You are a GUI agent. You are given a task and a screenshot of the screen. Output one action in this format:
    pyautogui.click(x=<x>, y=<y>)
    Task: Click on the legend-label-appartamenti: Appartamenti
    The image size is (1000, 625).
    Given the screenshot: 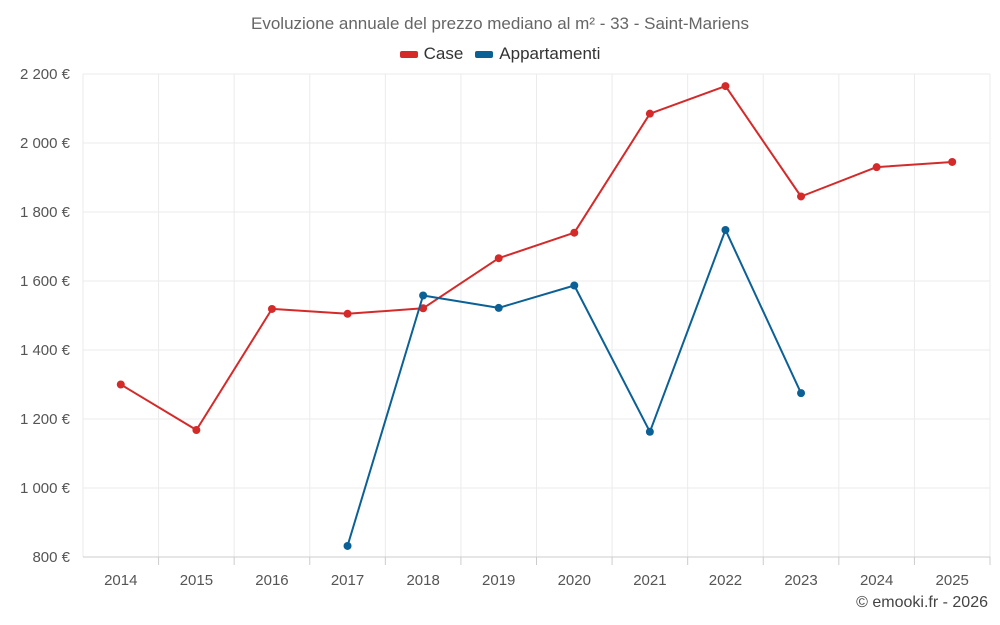 What is the action you would take?
    pyautogui.click(x=550, y=53)
    